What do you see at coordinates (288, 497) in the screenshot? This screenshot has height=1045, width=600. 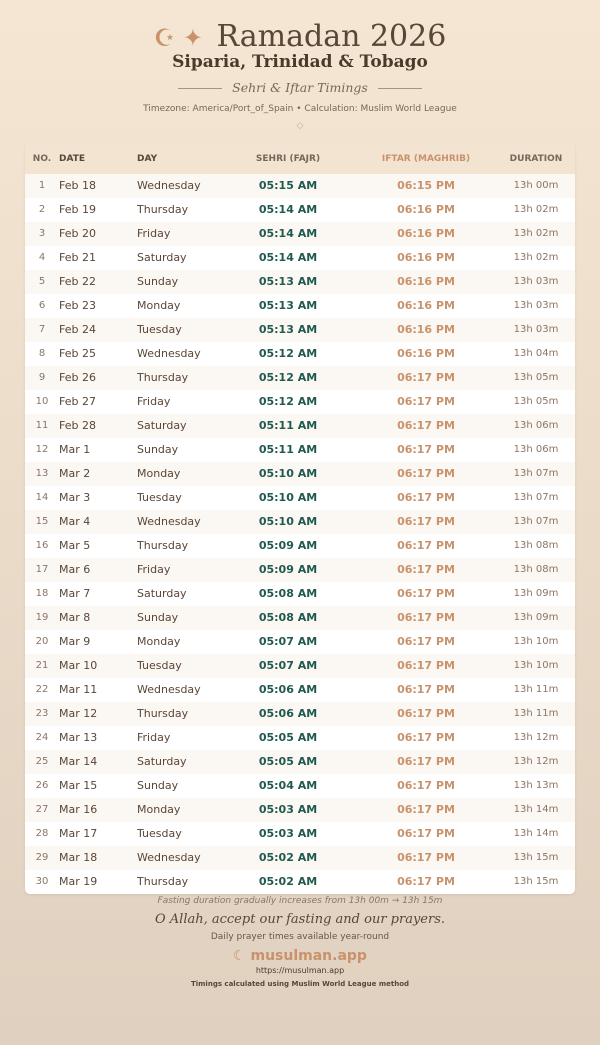 I see `row-sehri: 05:10 AM` at bounding box center [288, 497].